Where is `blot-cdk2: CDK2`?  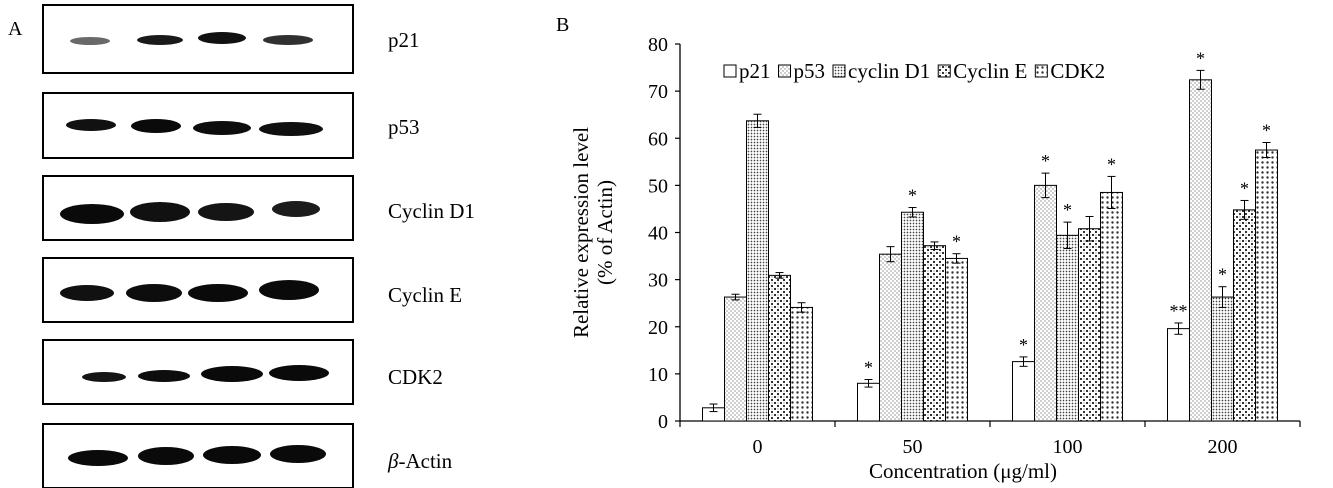 blot-cdk2: CDK2 is located at coordinates (242, 372).